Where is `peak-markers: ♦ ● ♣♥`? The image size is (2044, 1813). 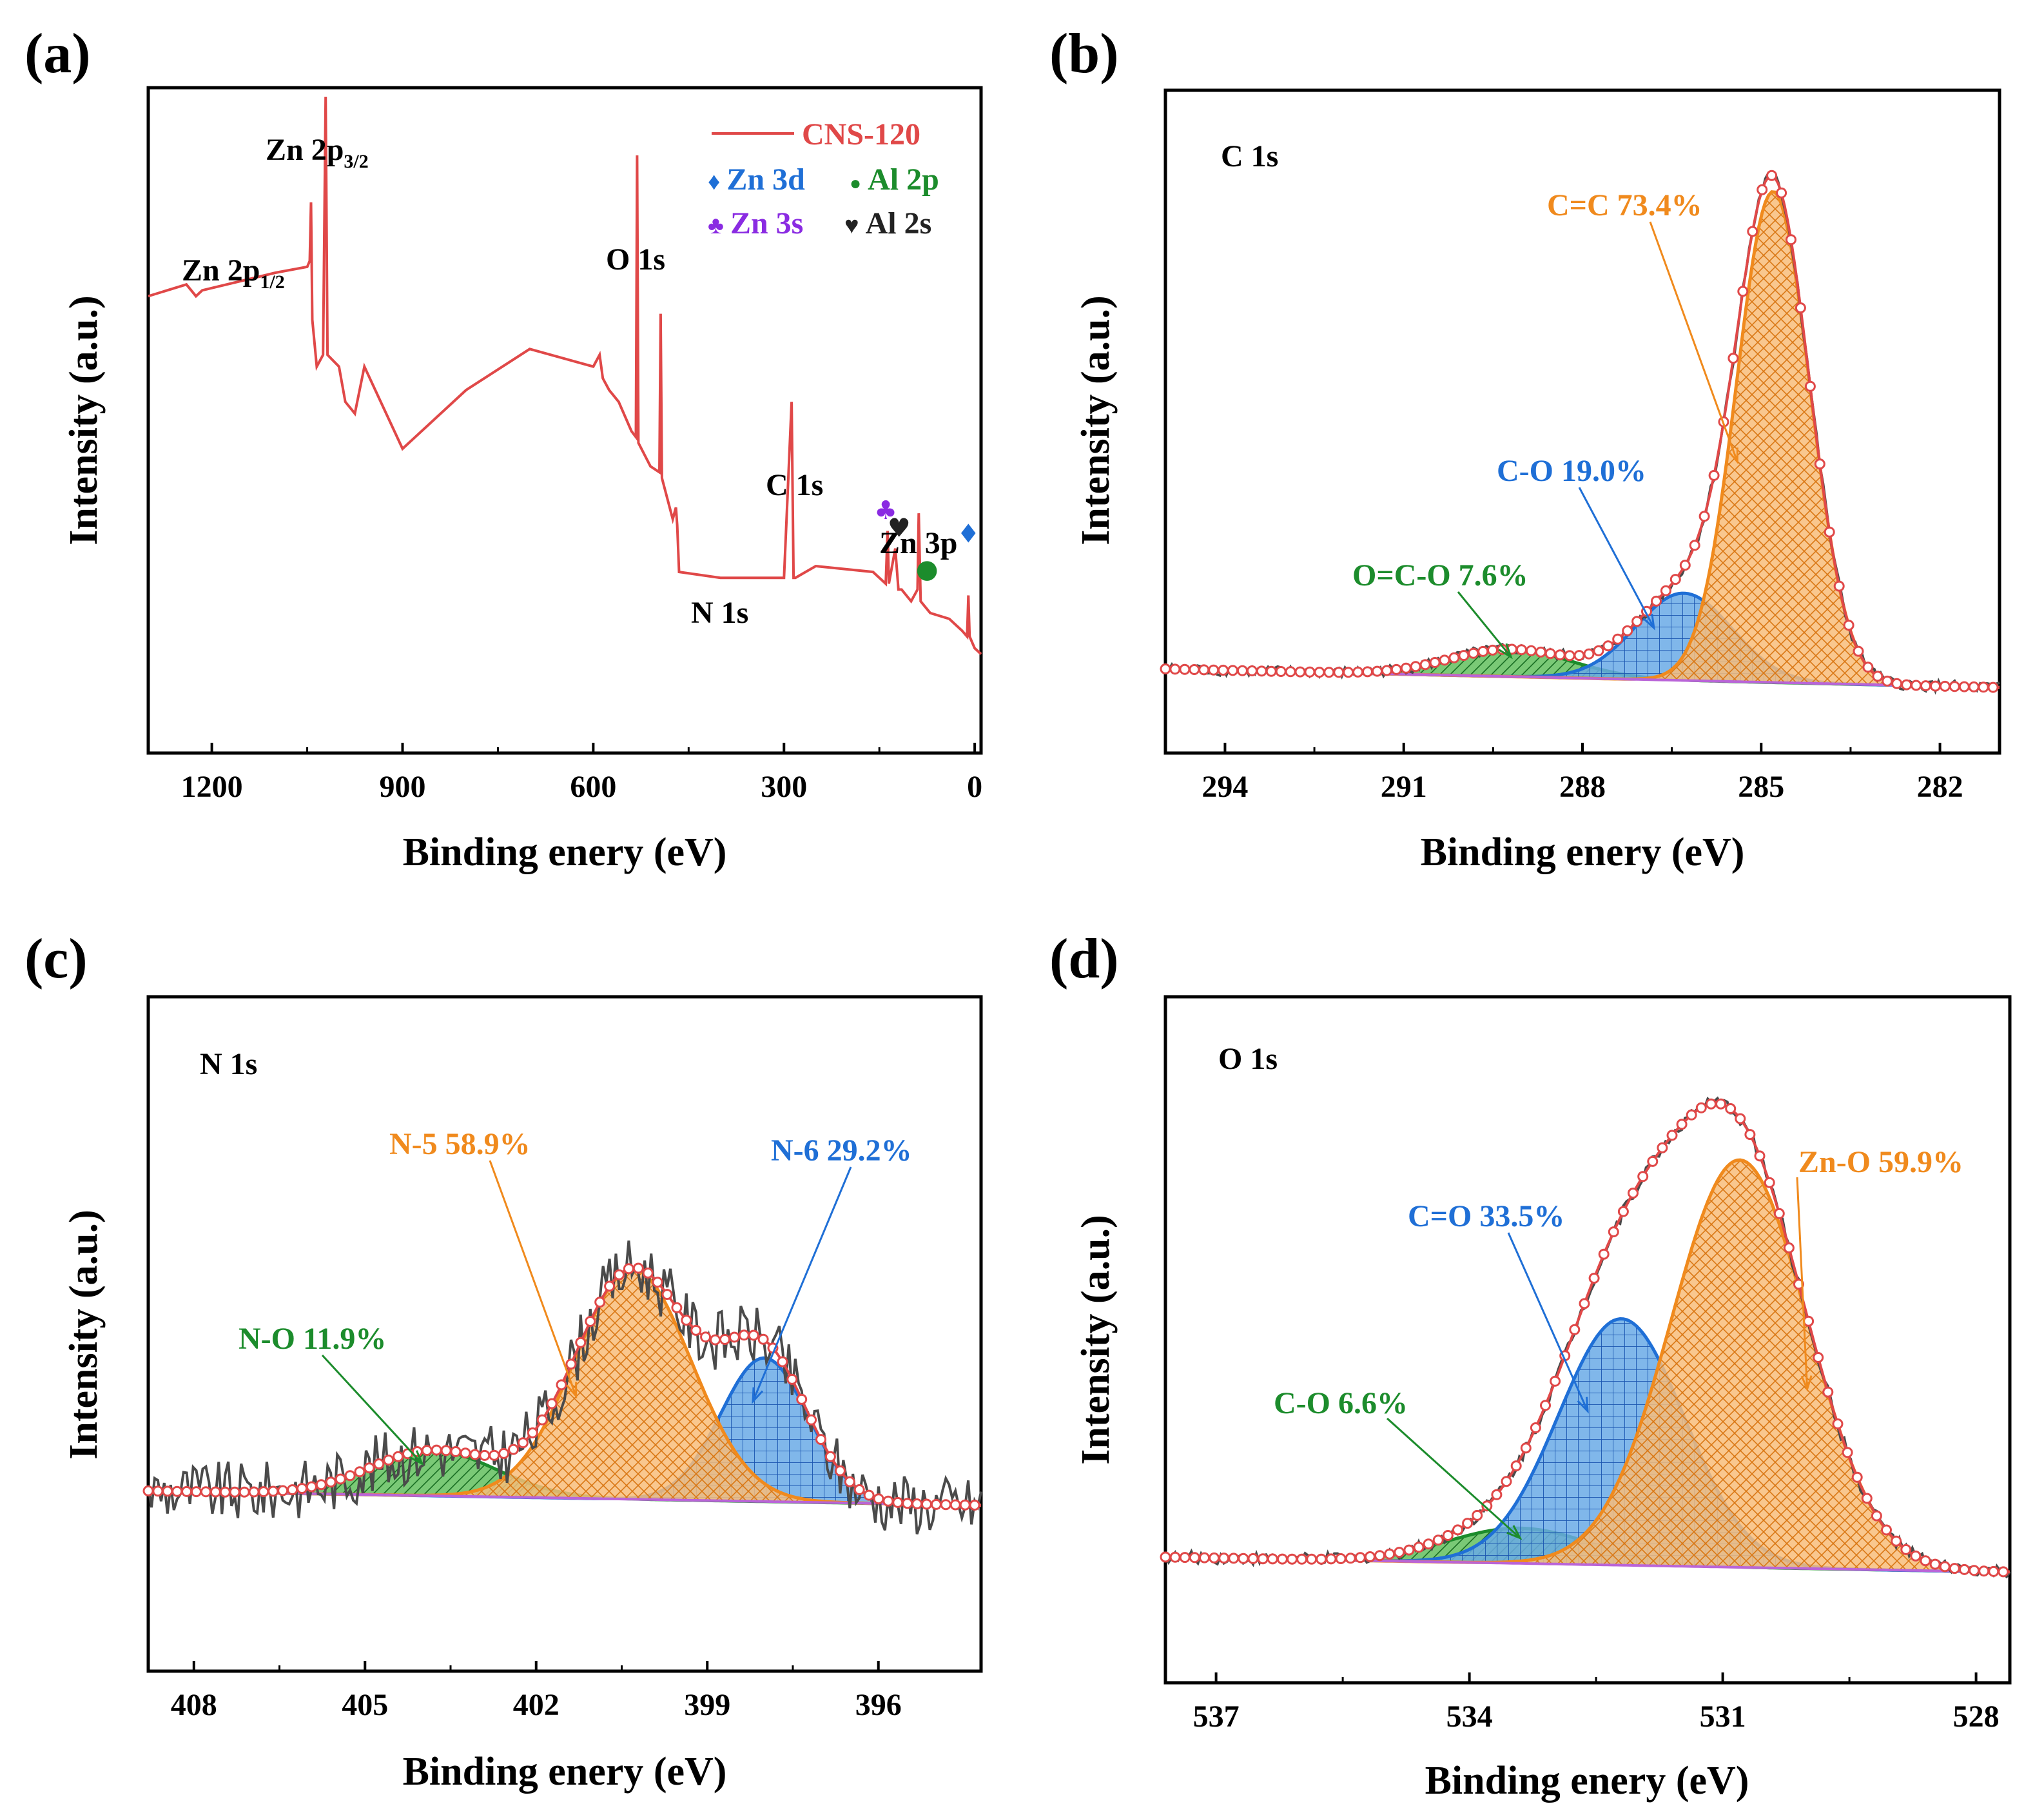
peak-markers: ♦ ● ♣♥ is located at coordinates (927, 540).